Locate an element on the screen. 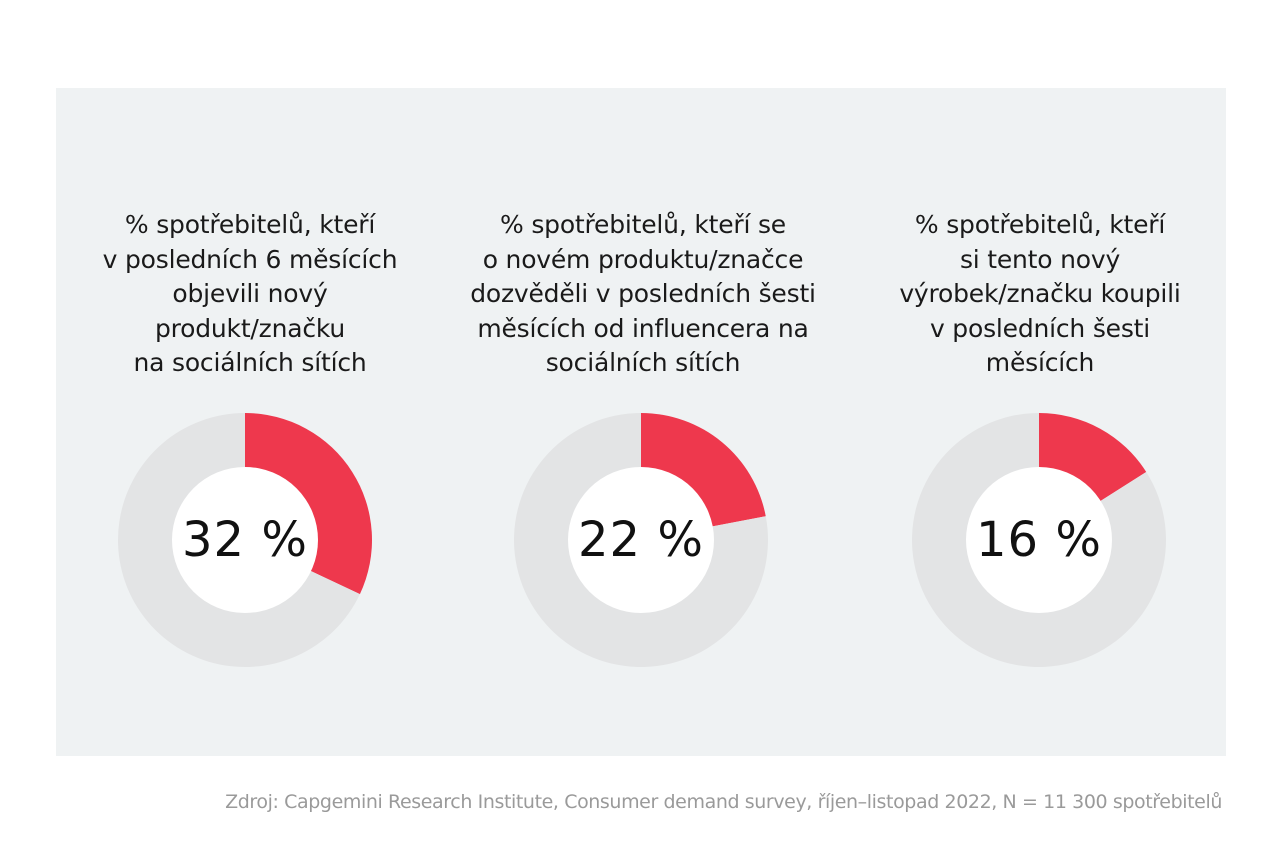  chart-title-line: % spotřebitelů, kteří se is located at coordinates (643, 224).